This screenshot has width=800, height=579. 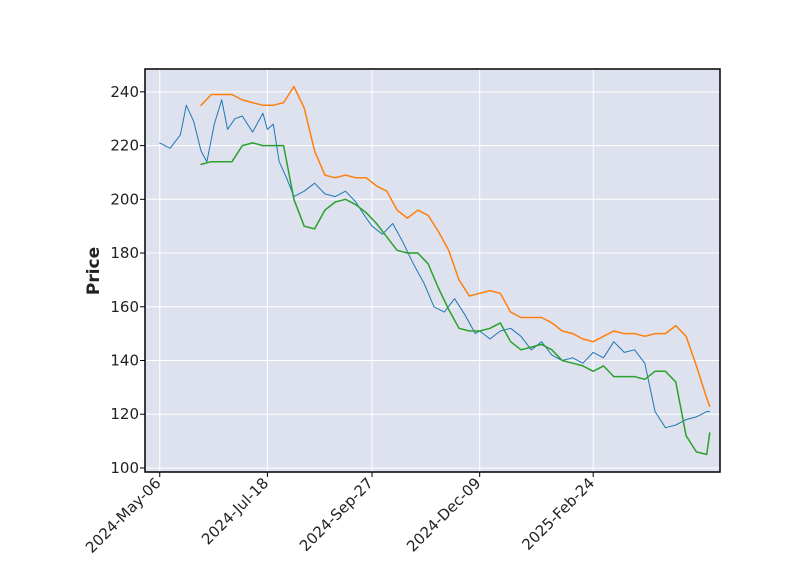 What do you see at coordinates (558, 514) in the screenshot?
I see `x-tick-label: 2025-Feb-24` at bounding box center [558, 514].